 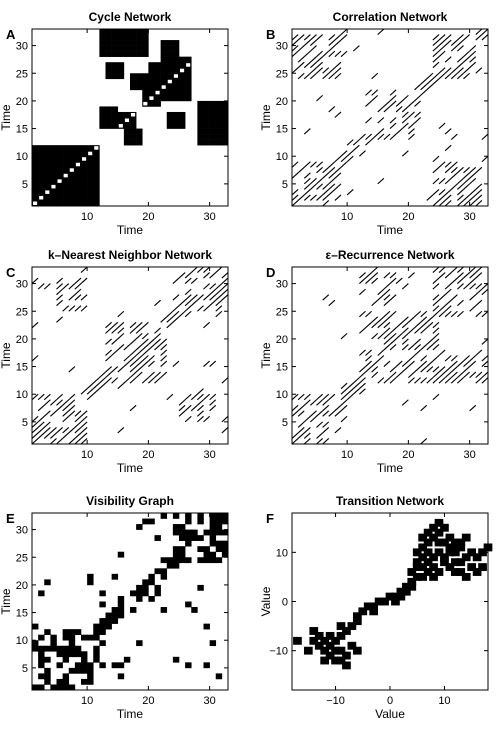 What do you see at coordinates (22, 312) in the screenshot?
I see `y-tick-label: 25` at bounding box center [22, 312].